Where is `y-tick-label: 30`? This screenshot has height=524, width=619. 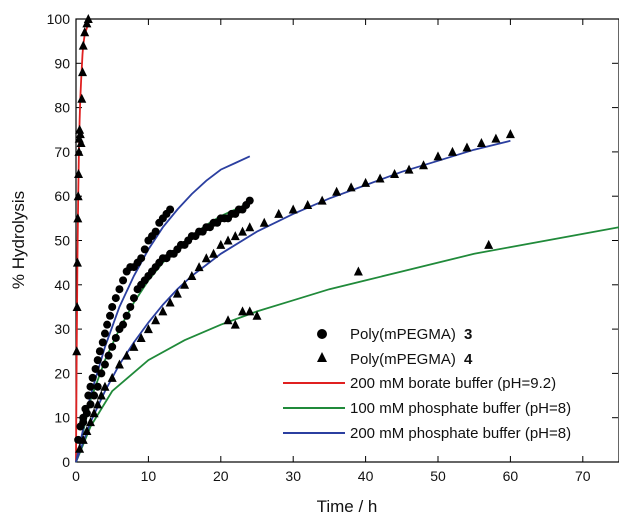
y-tick-label: 30 is located at coordinates (62, 329).